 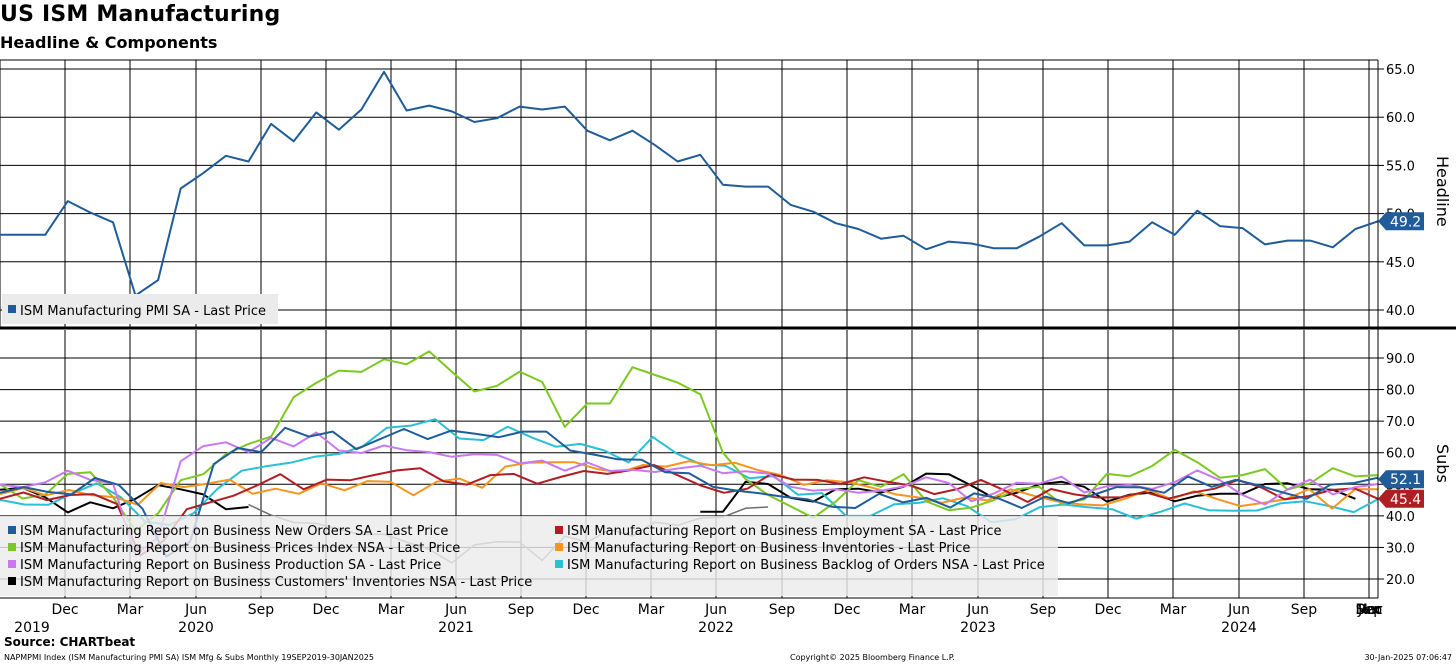 I want to click on top-axis-title: Headline, so click(x=1442, y=191).